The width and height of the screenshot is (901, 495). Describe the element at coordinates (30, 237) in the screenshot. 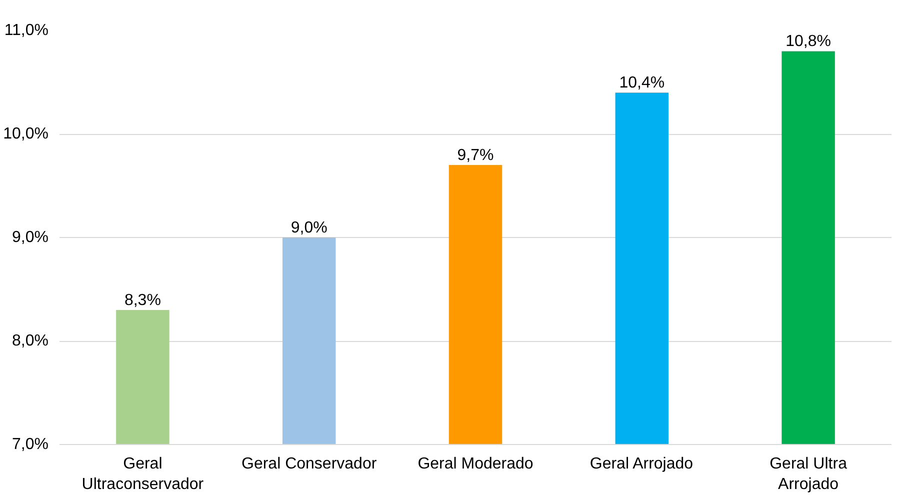

I see `y-tick-label: 9,0%` at that location.